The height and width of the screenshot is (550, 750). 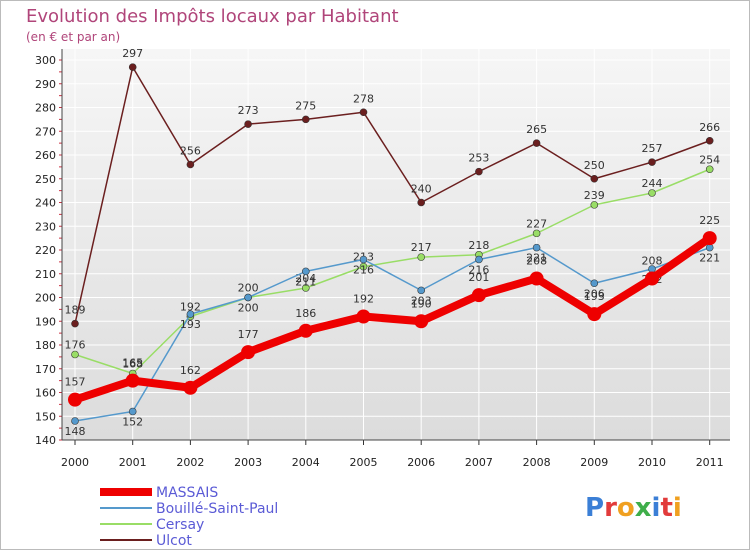 I want to click on y-tick-label: 190, so click(x=45, y=321).